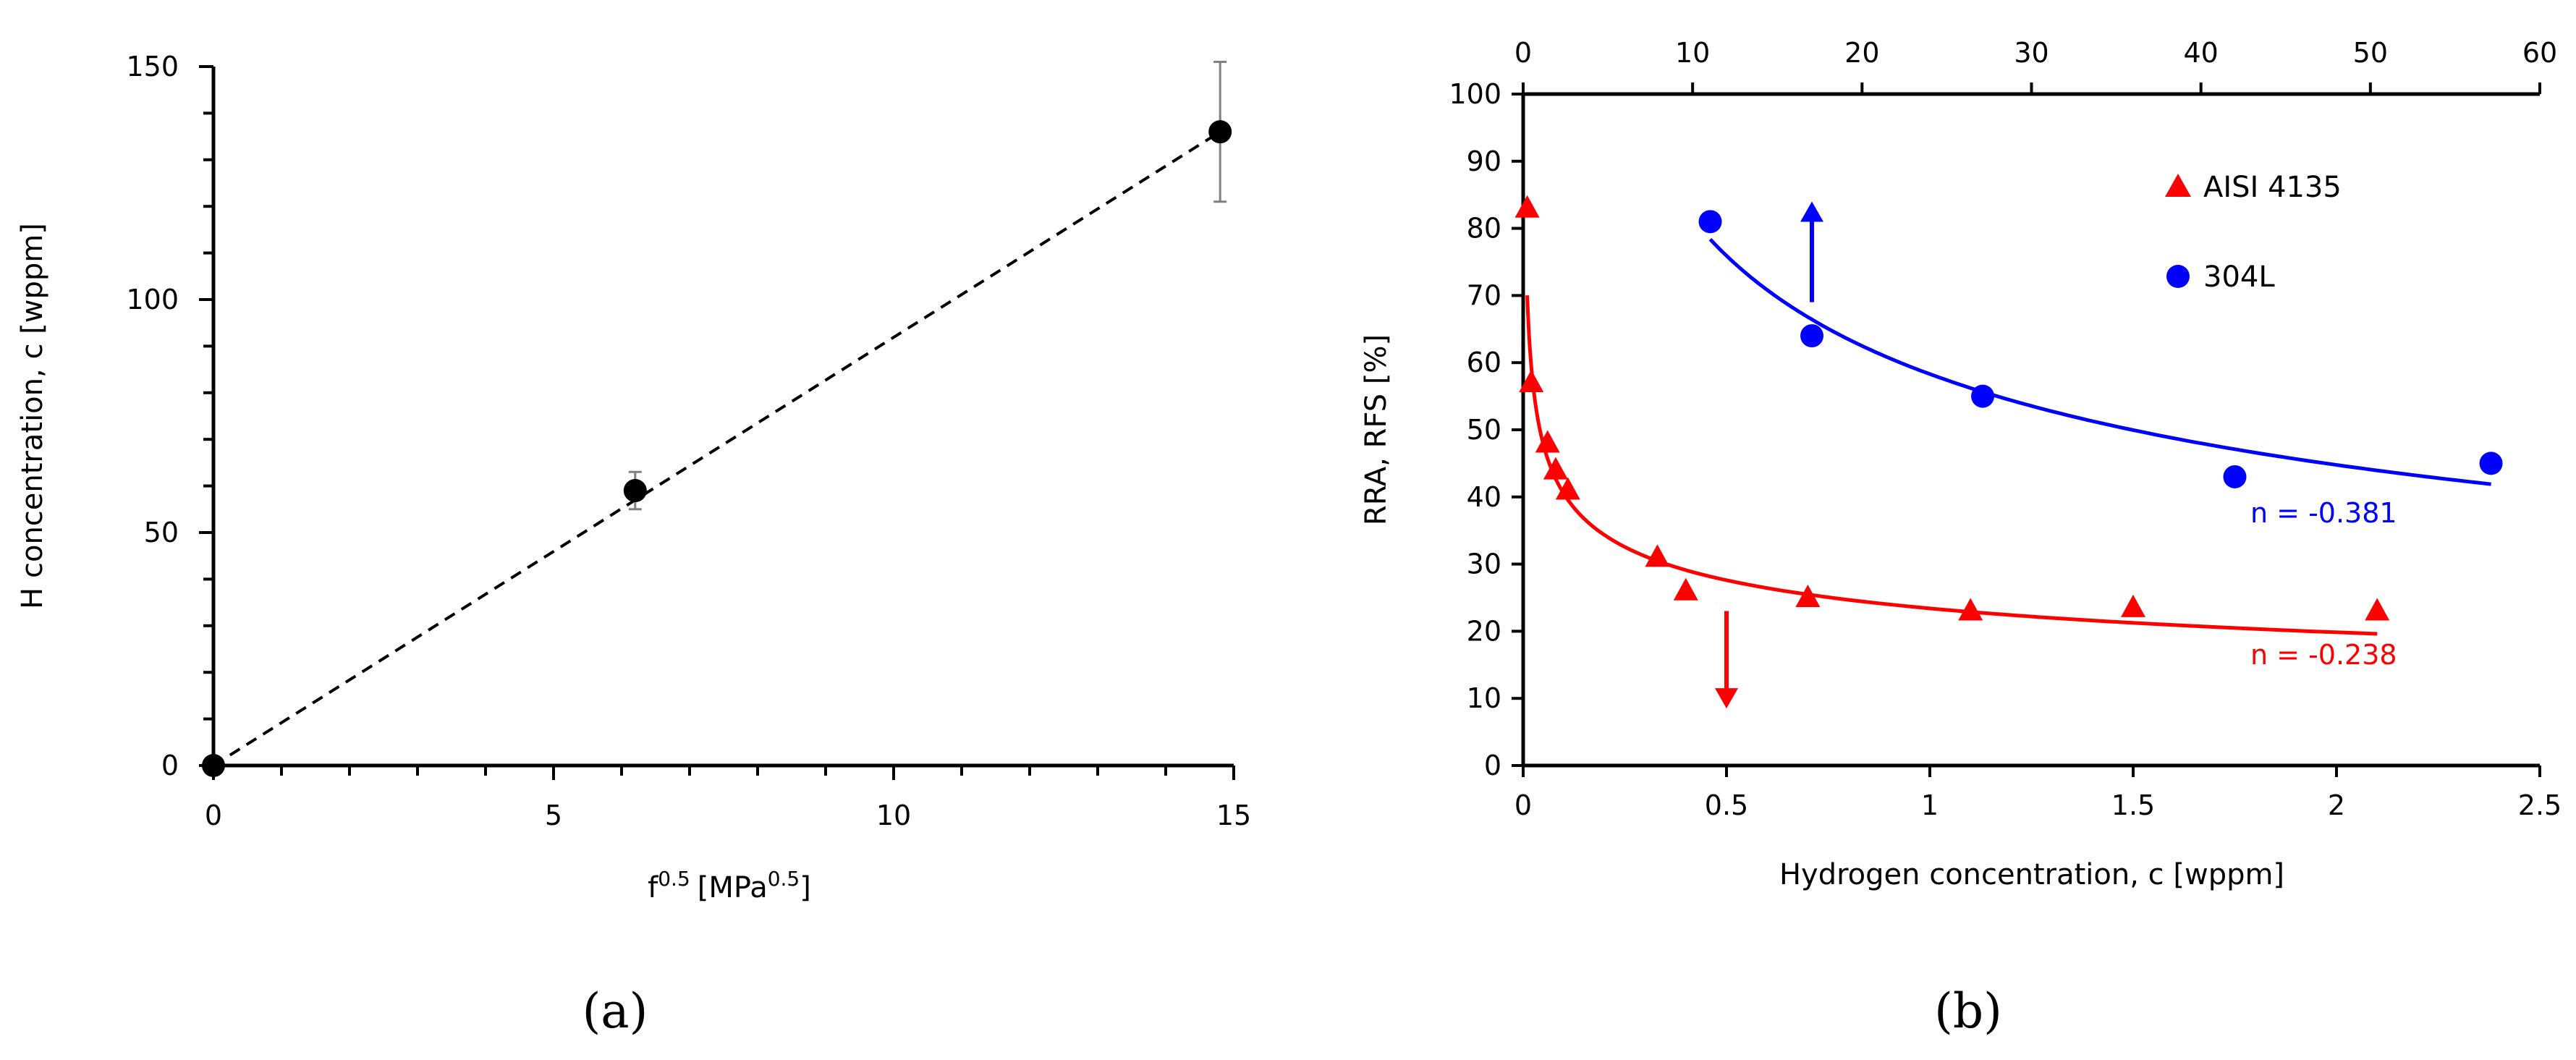 The height and width of the screenshot is (1060, 2576). I want to click on top-tick-label: 0, so click(1523, 53).